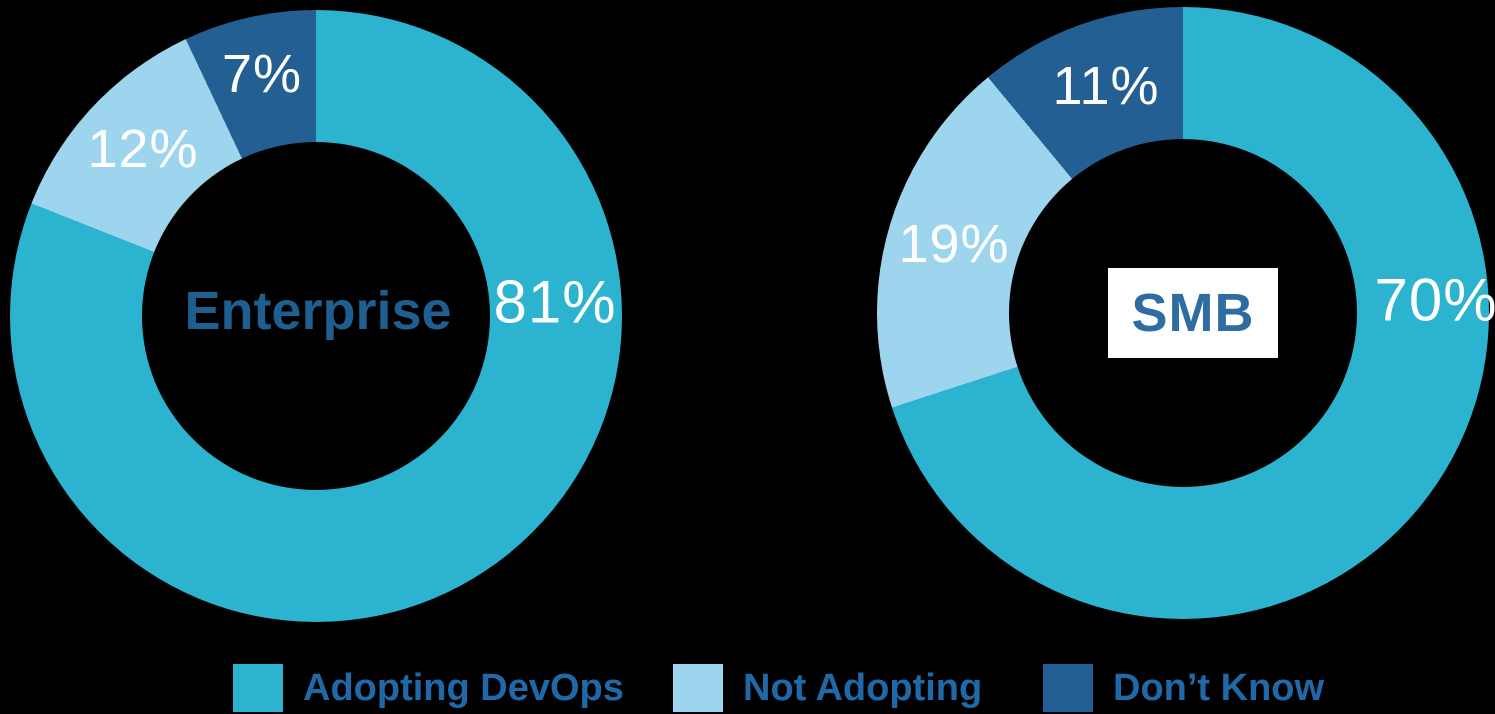 The image size is (1495, 714). I want to click on smb-dont-know-value: 11%, so click(1106, 86).